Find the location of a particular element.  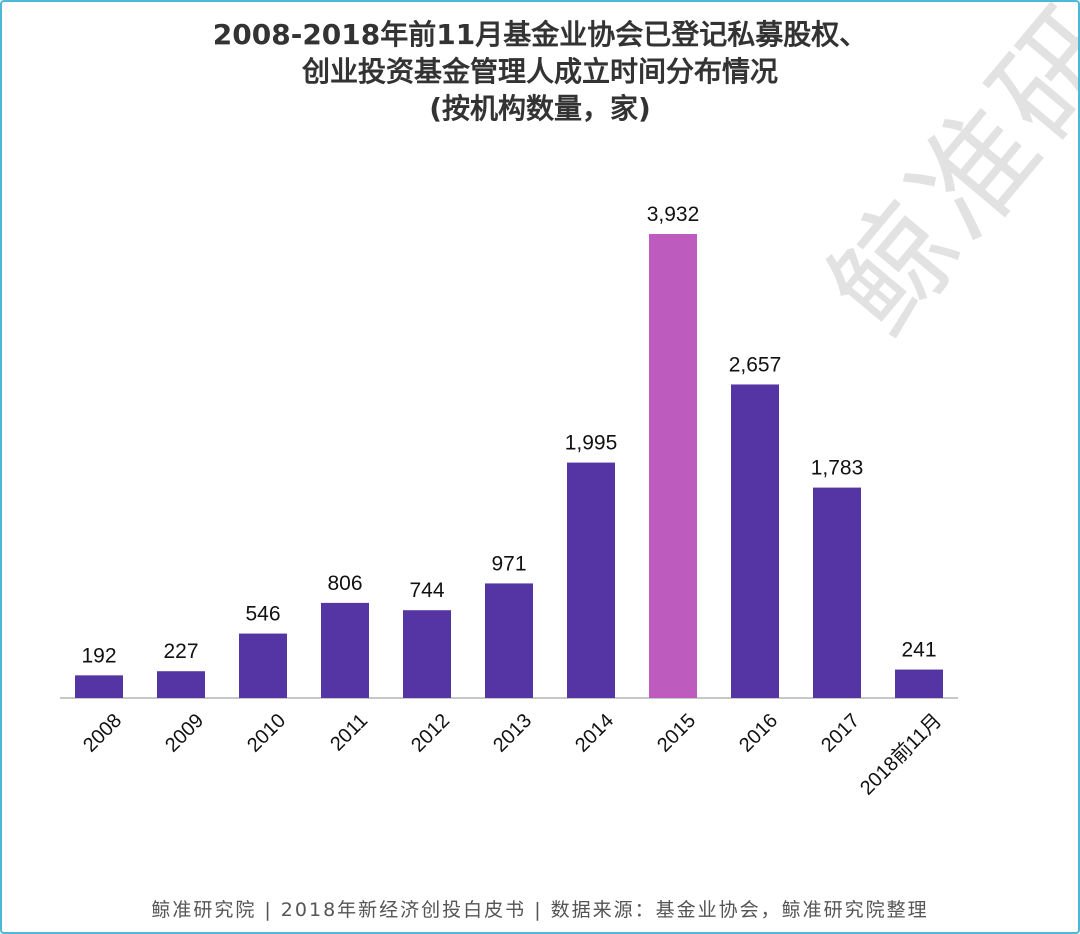

data-label-0: 192 is located at coordinates (98, 655).